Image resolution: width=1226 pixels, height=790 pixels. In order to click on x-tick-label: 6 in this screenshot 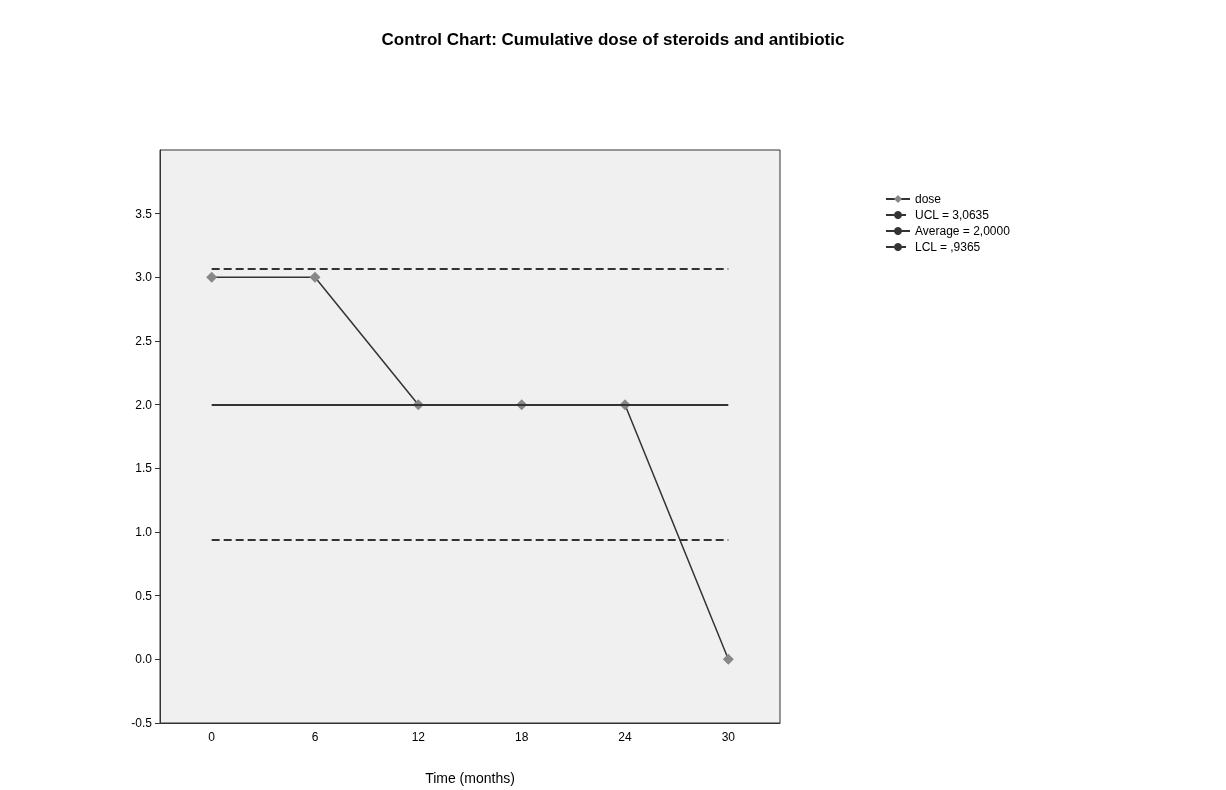, I will do `click(315, 737)`.